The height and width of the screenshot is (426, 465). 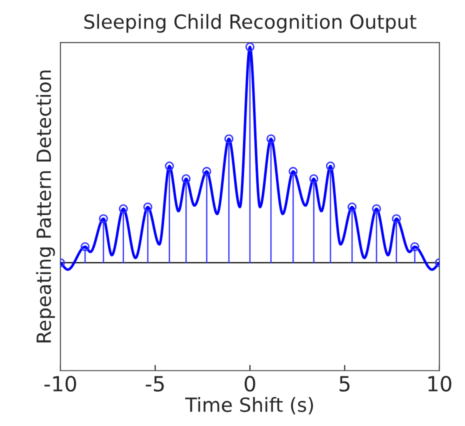 I want to click on y-axis-title: Repeating Pattern Detection, so click(x=45, y=206).